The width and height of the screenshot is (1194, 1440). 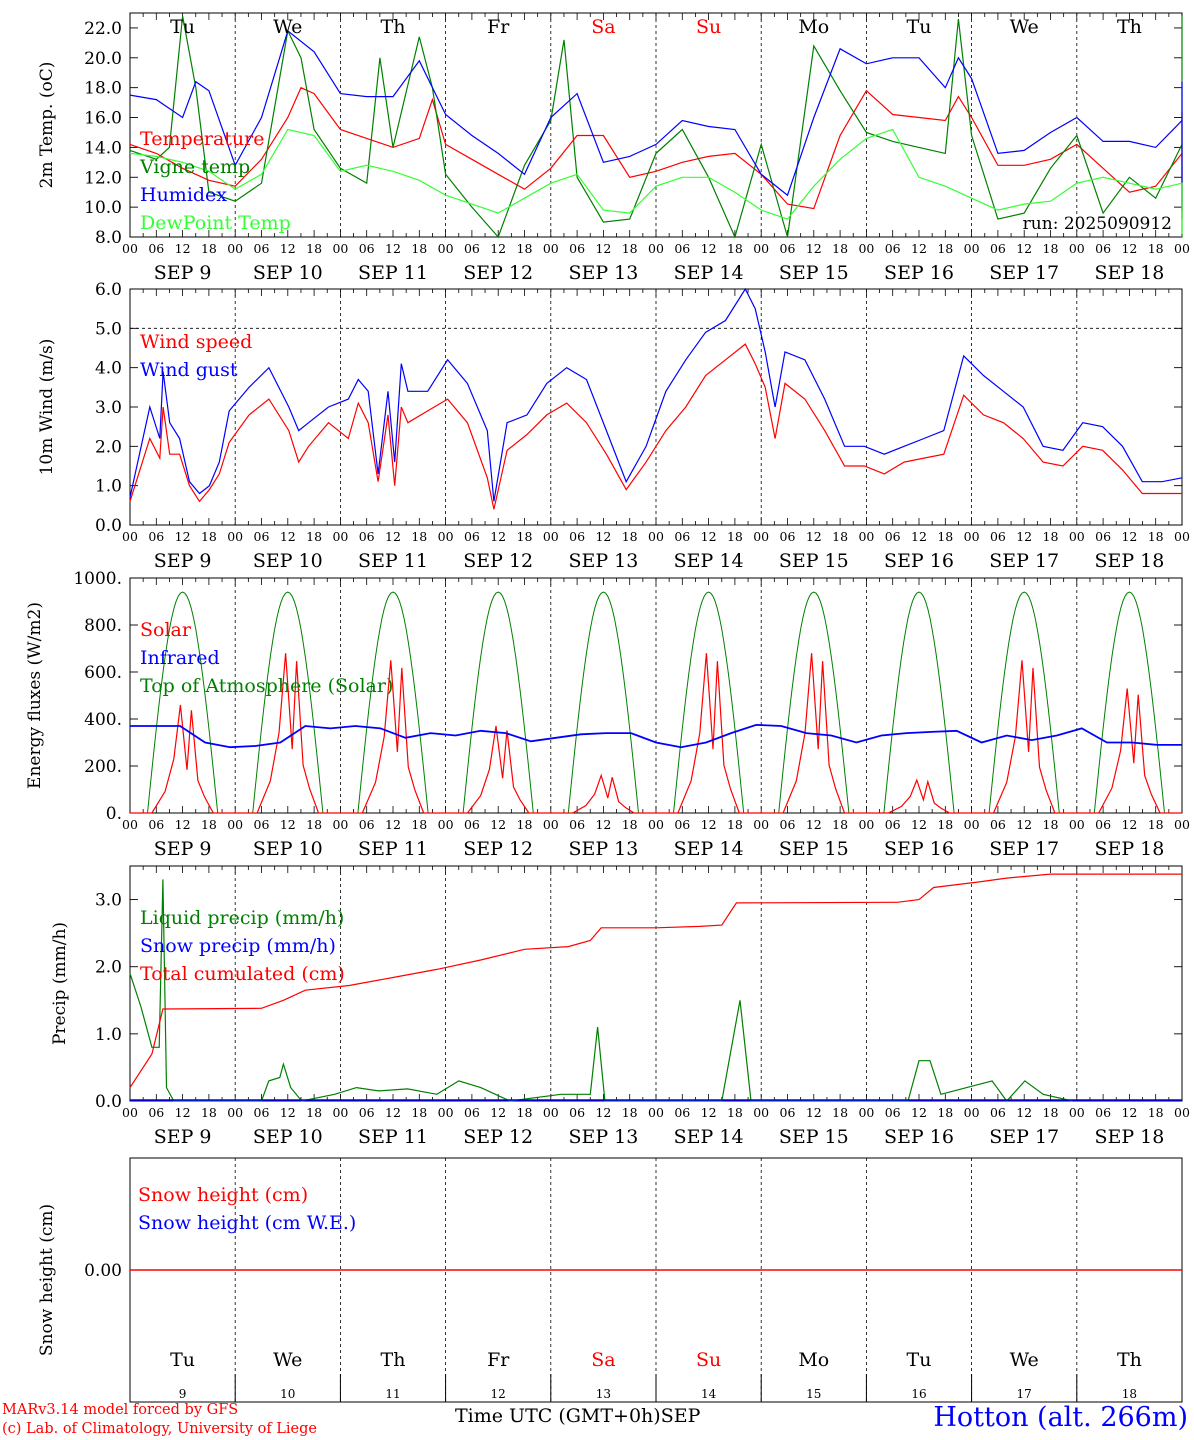 What do you see at coordinates (603, 702) in the screenshot?
I see `toa-solar-arch` at bounding box center [603, 702].